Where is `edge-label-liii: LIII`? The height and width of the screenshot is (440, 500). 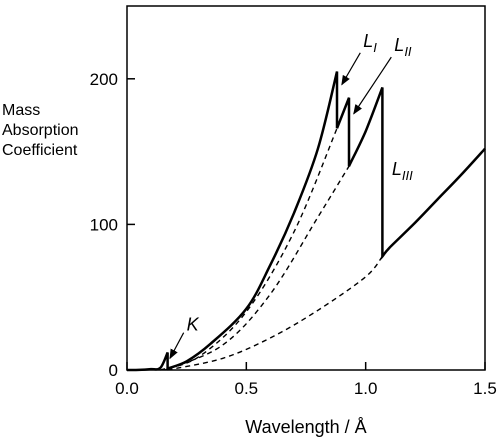 edge-label-liii: LIII is located at coordinates (402, 171).